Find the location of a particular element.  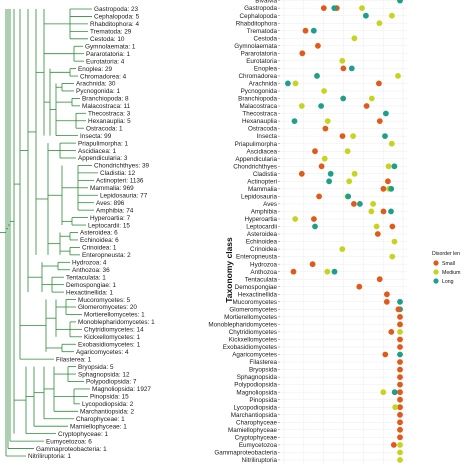

y-tick-label-chytridiomycetes: Chytridiomycetes is located at coordinates (253, 332).